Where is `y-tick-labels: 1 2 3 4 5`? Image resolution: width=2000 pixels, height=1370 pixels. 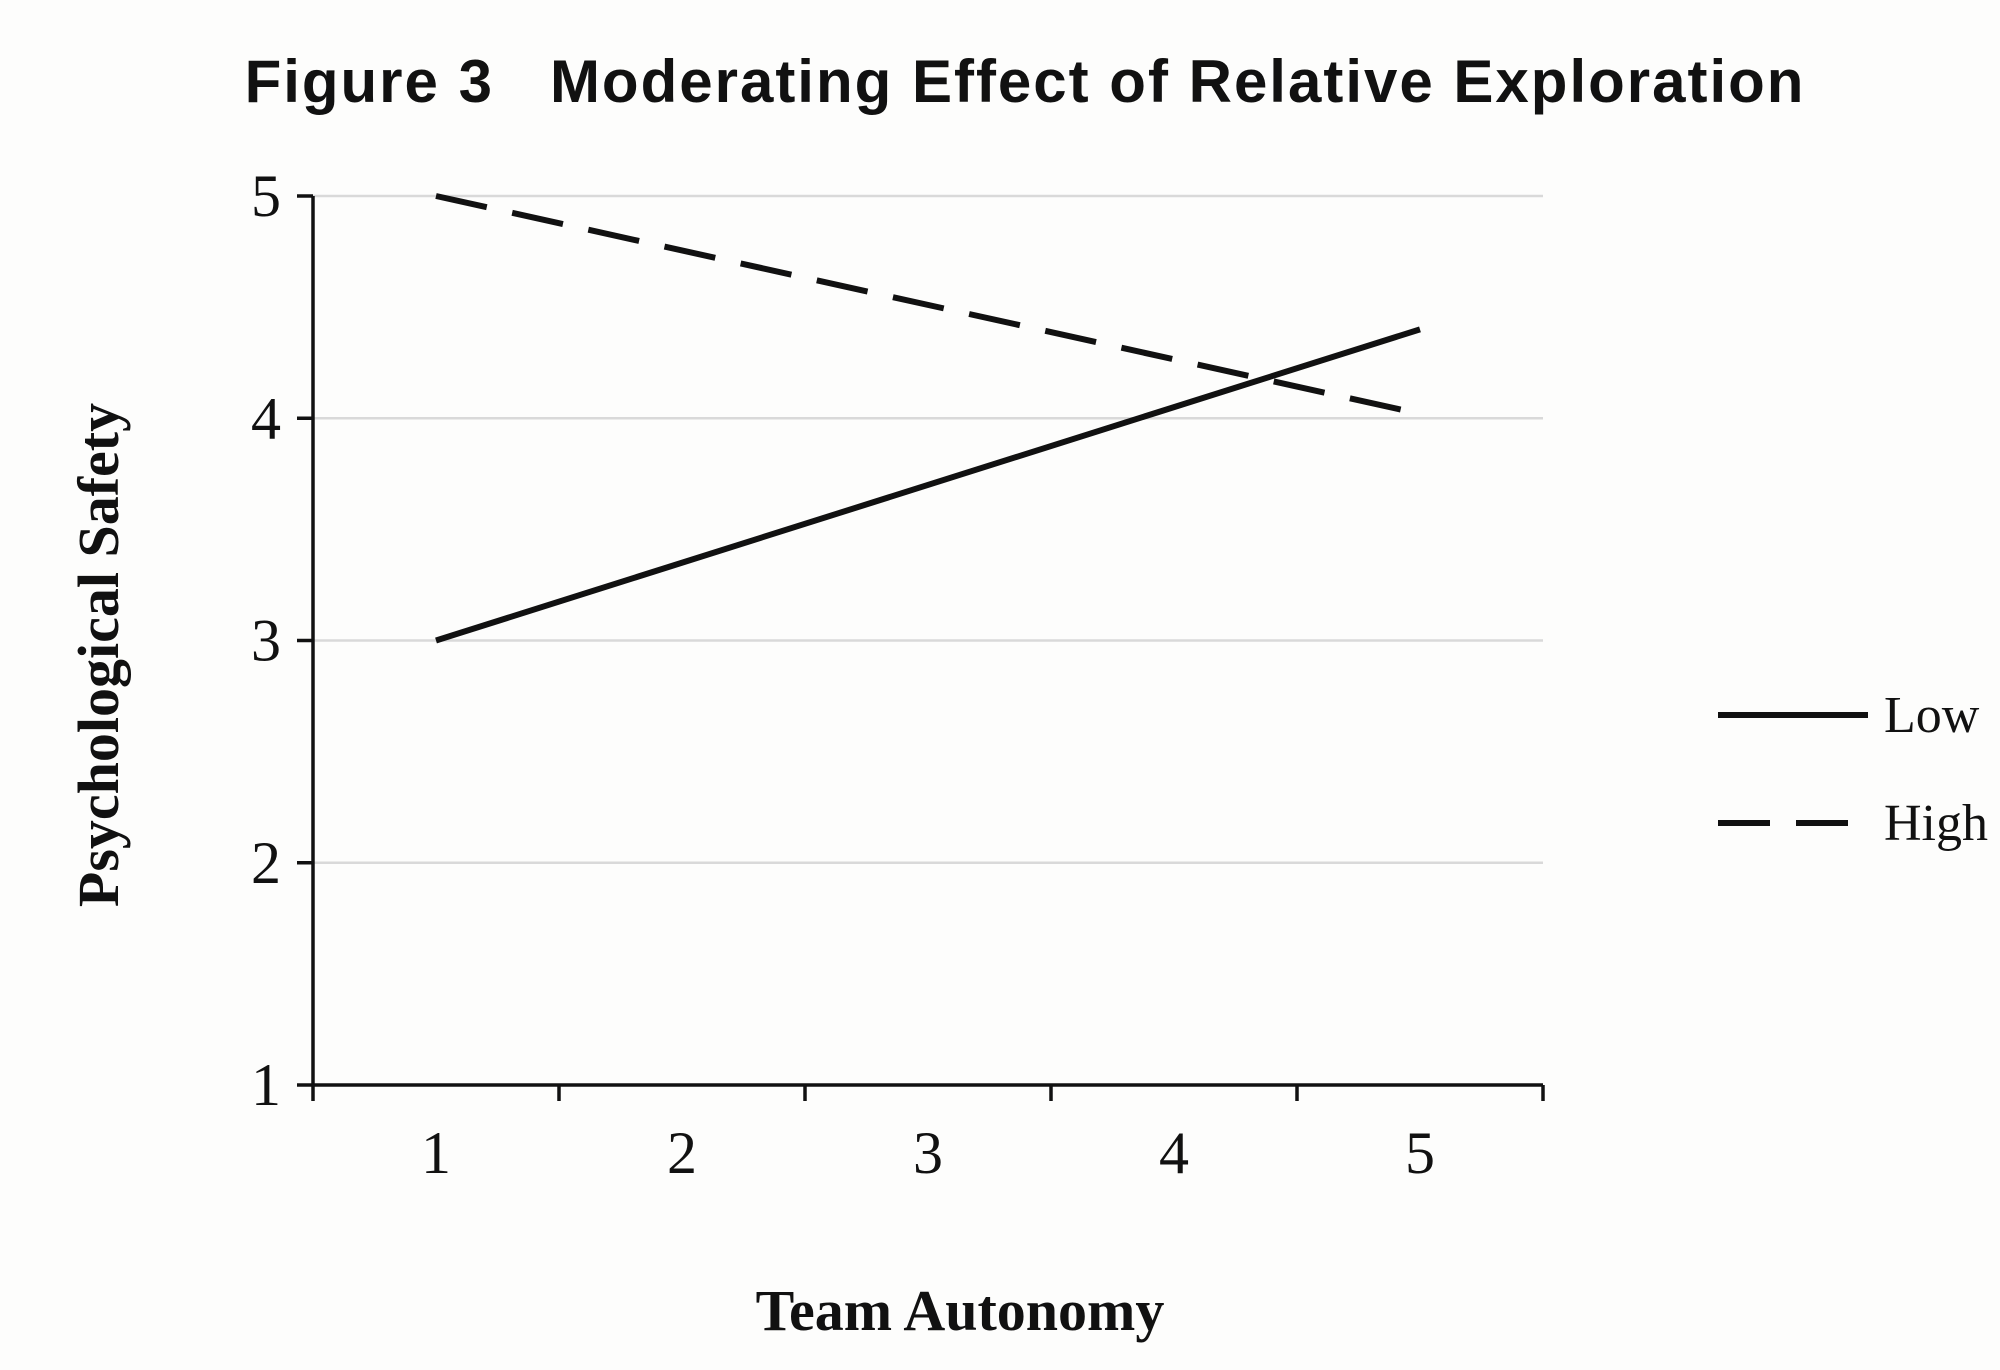
y-tick-labels: 1 2 3 4 5 is located at coordinates (266, 640).